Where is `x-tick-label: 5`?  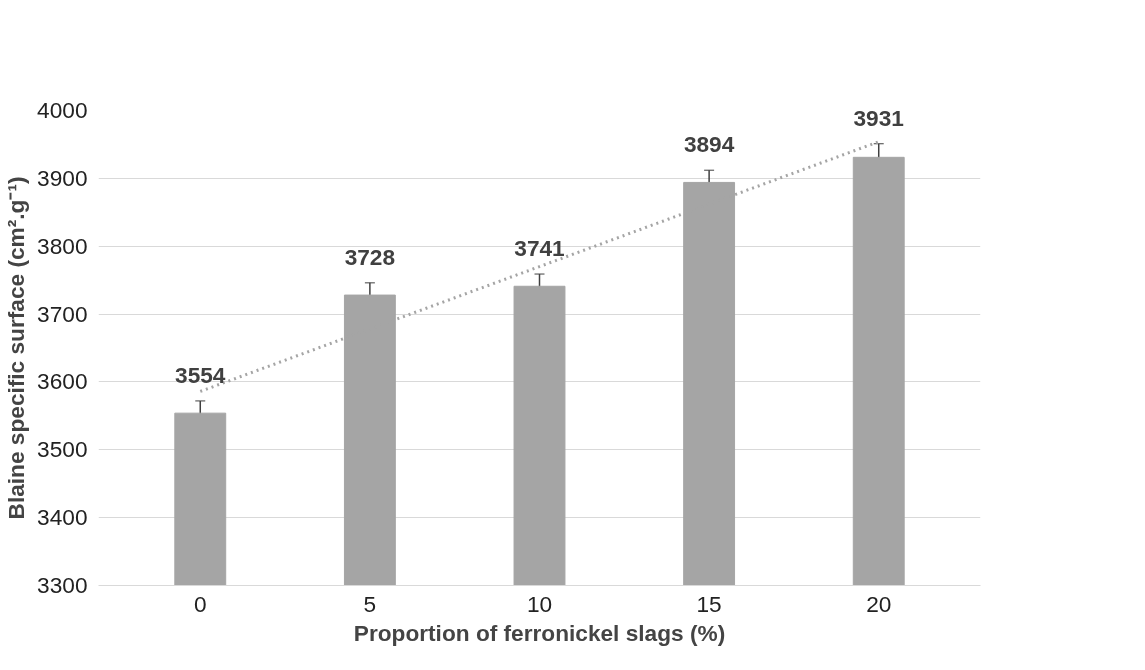
x-tick-label: 5 is located at coordinates (370, 603).